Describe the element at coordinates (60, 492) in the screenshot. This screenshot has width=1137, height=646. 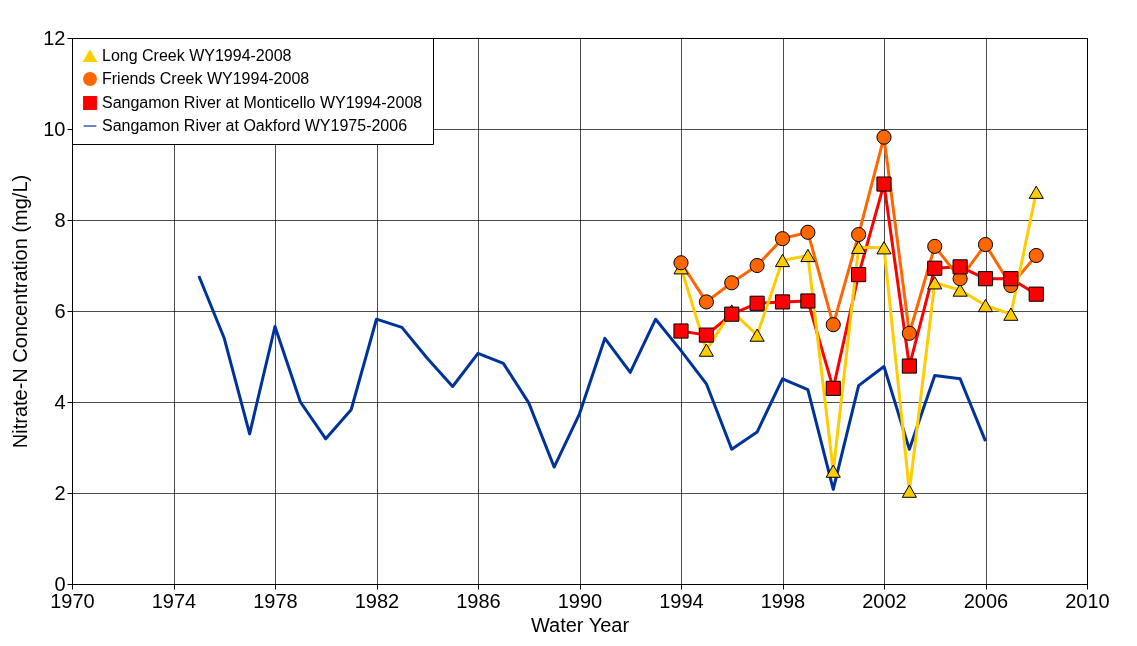
I see `y-tick-label: 2` at that location.